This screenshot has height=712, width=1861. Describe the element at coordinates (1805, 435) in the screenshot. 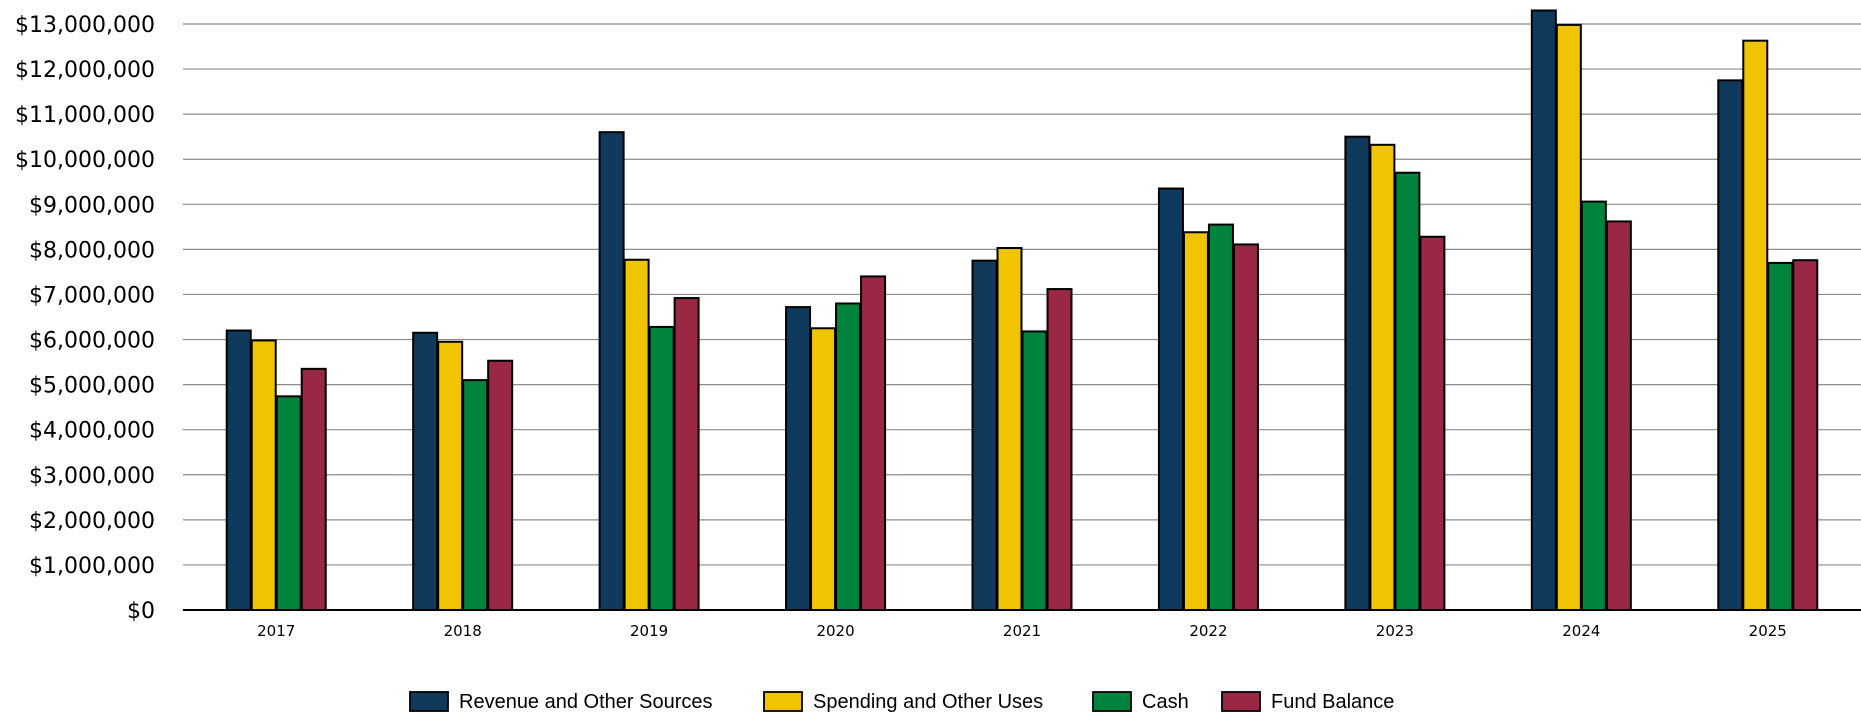

I see `bar-fund-balance-2025` at that location.